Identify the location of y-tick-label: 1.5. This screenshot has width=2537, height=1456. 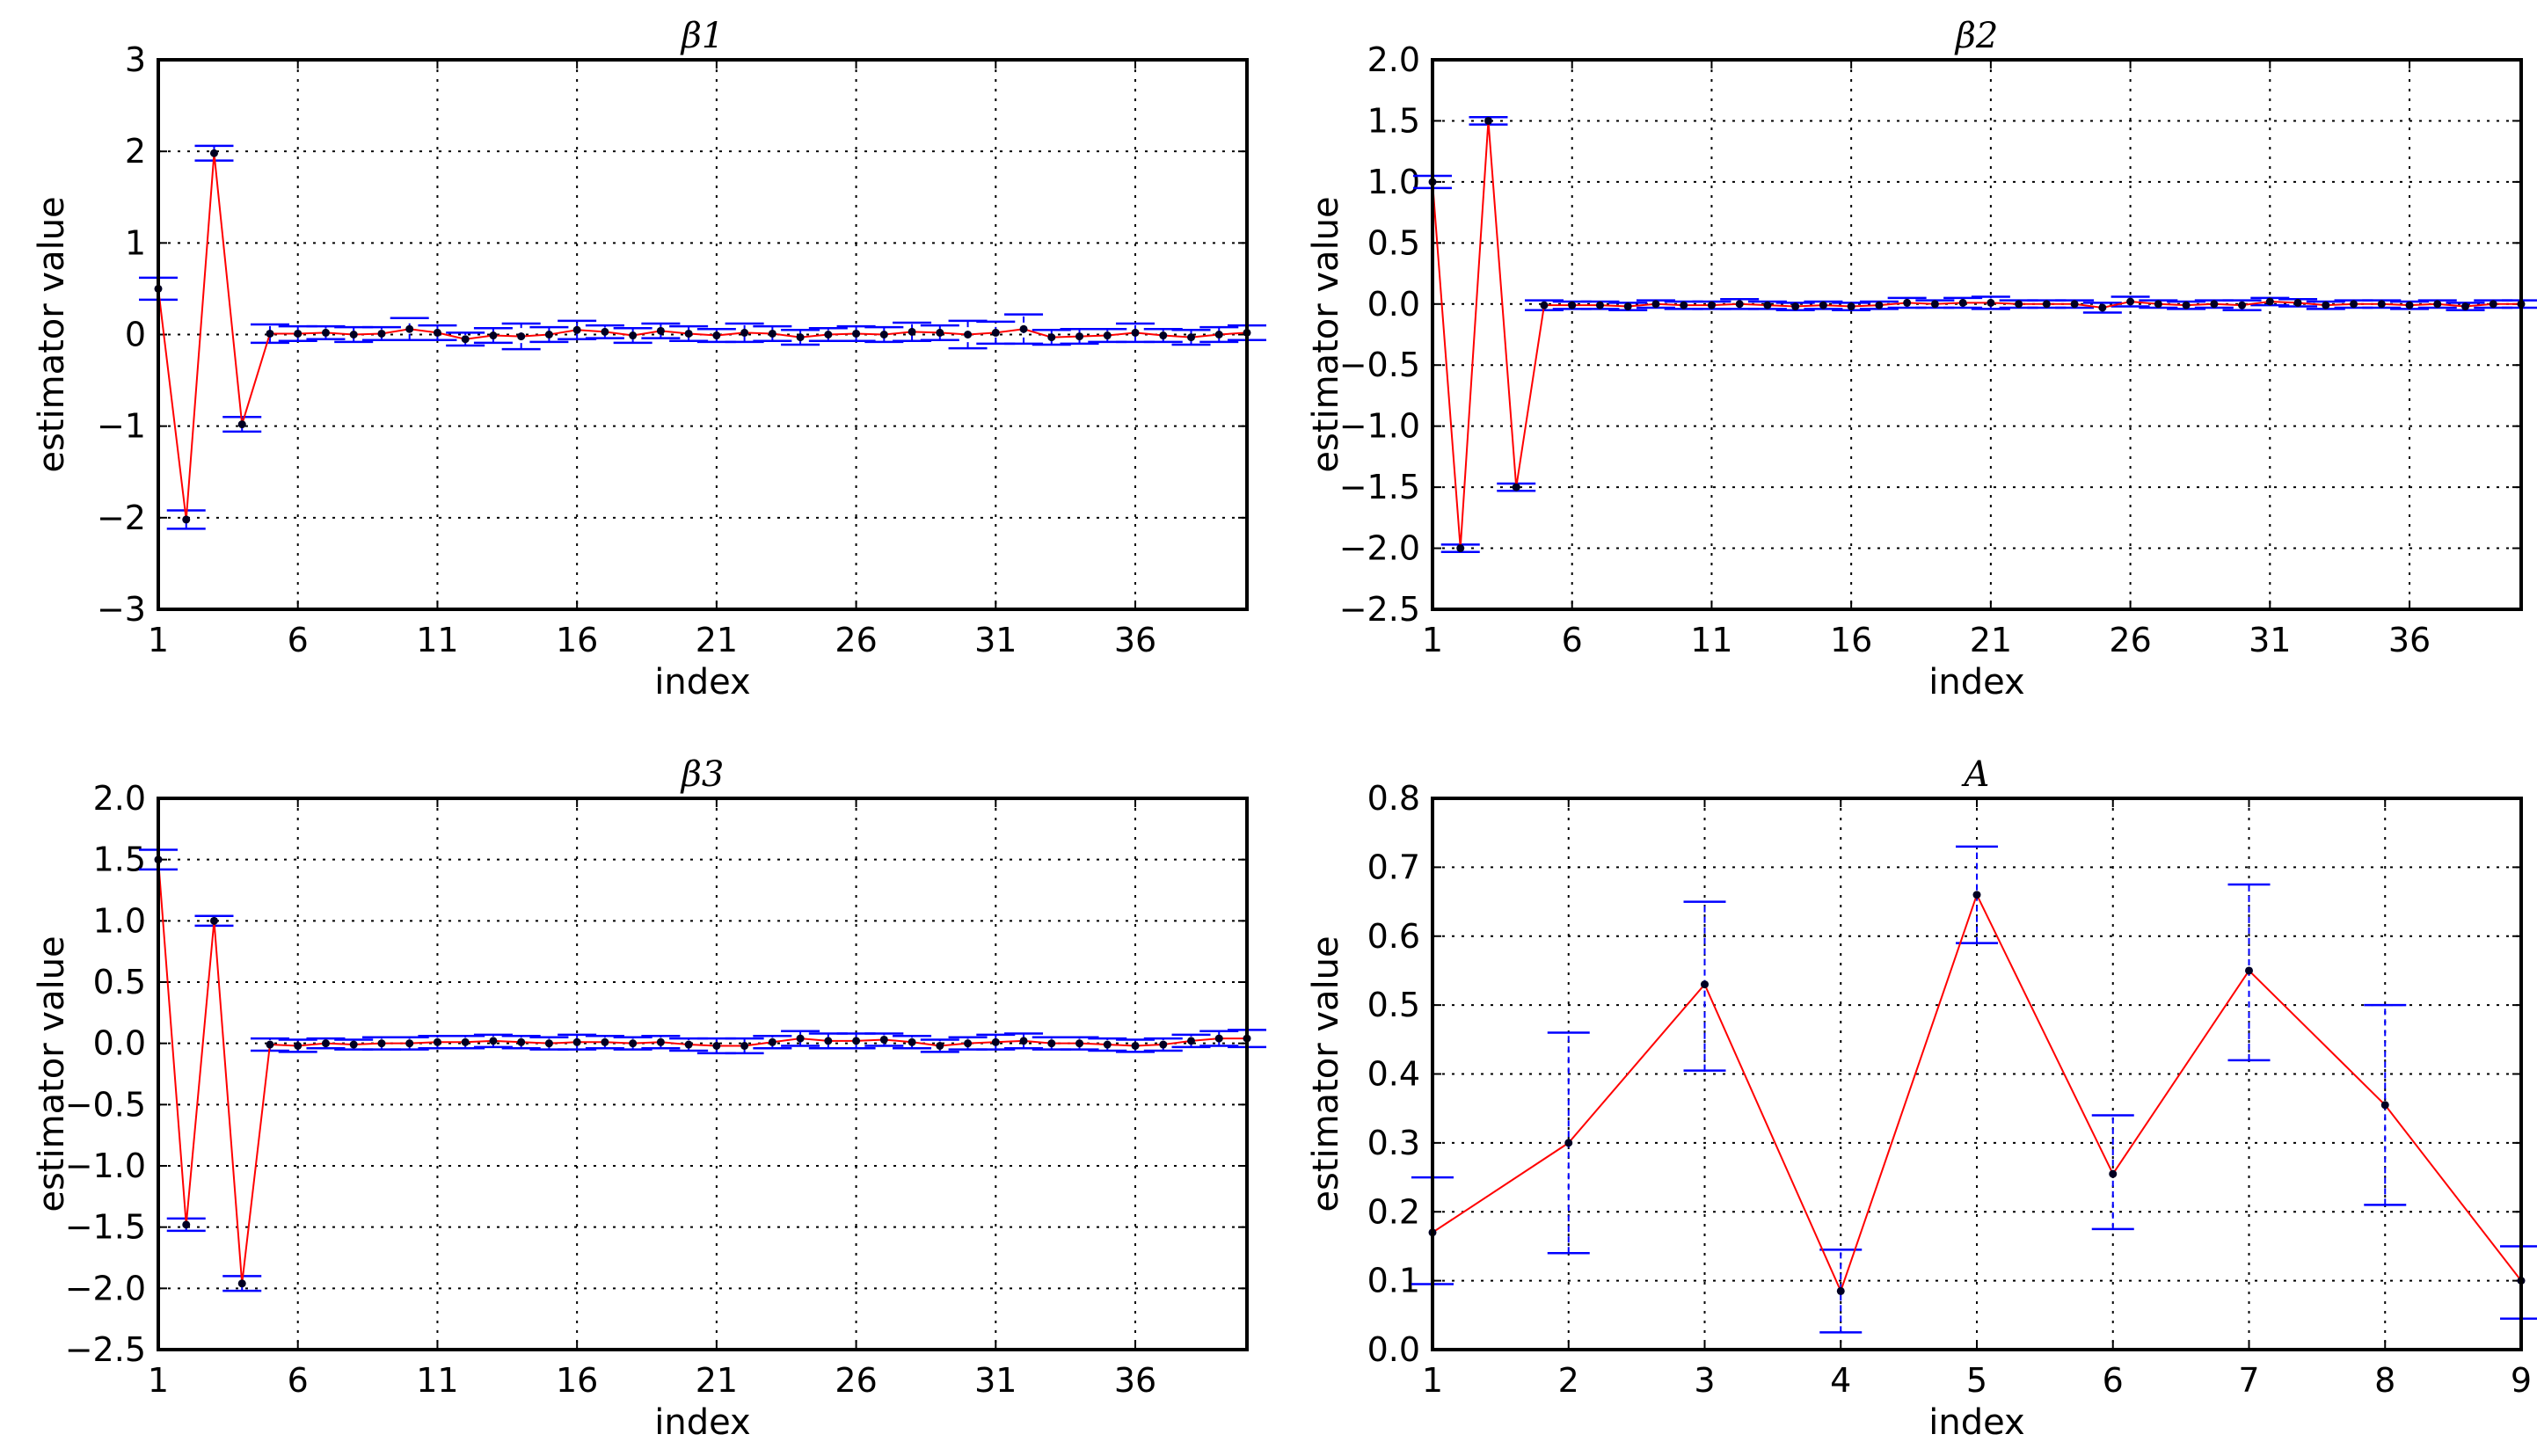
(119, 860).